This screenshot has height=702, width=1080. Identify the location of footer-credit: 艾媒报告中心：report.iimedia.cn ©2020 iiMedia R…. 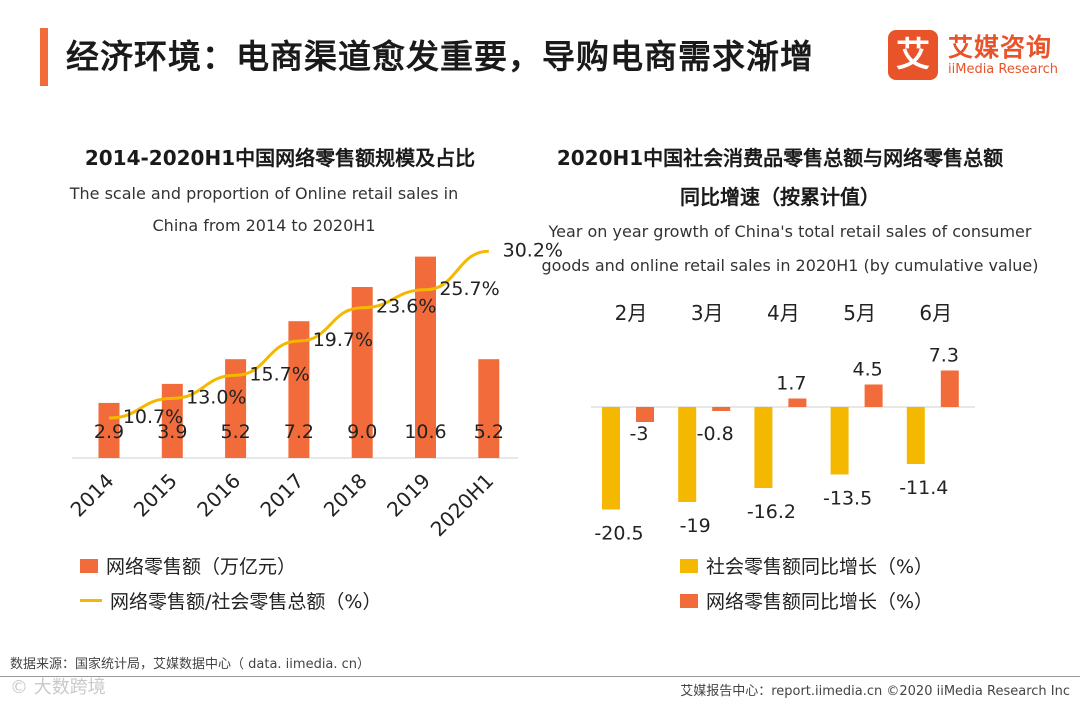
(875, 691).